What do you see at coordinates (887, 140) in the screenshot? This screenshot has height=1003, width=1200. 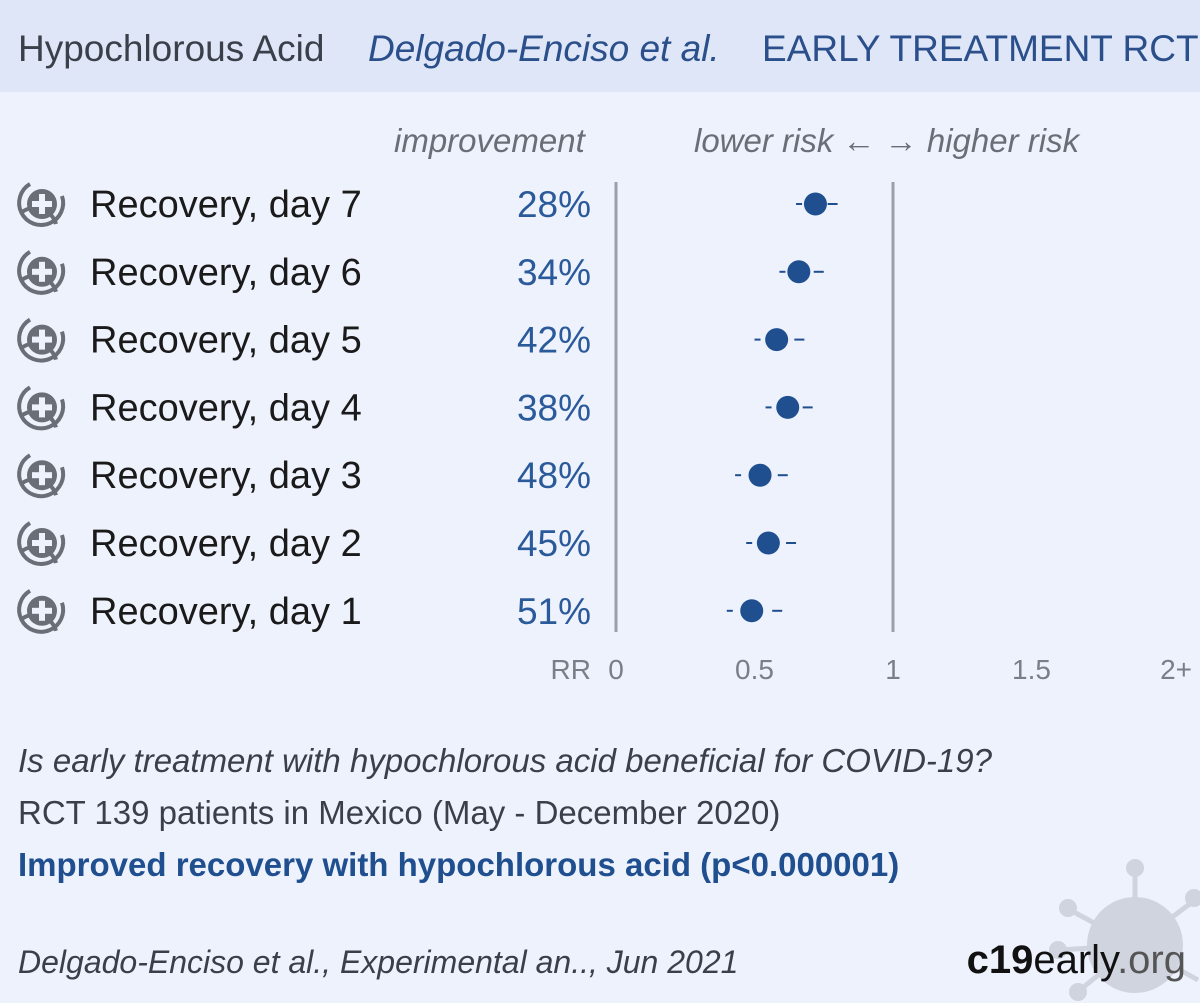 I see `risk-direction-header: lower risk ← → higher risk` at bounding box center [887, 140].